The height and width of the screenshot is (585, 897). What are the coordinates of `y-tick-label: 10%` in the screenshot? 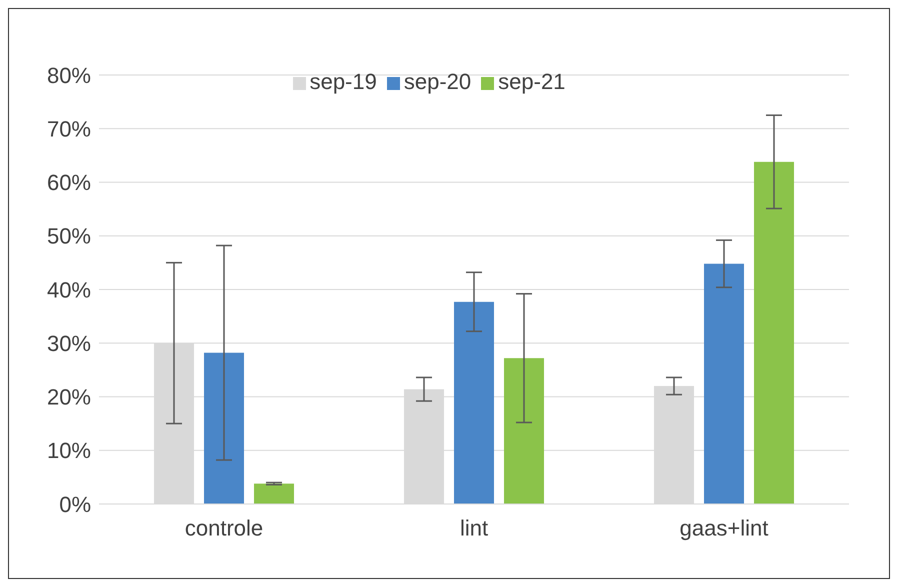 It's located at (68, 451).